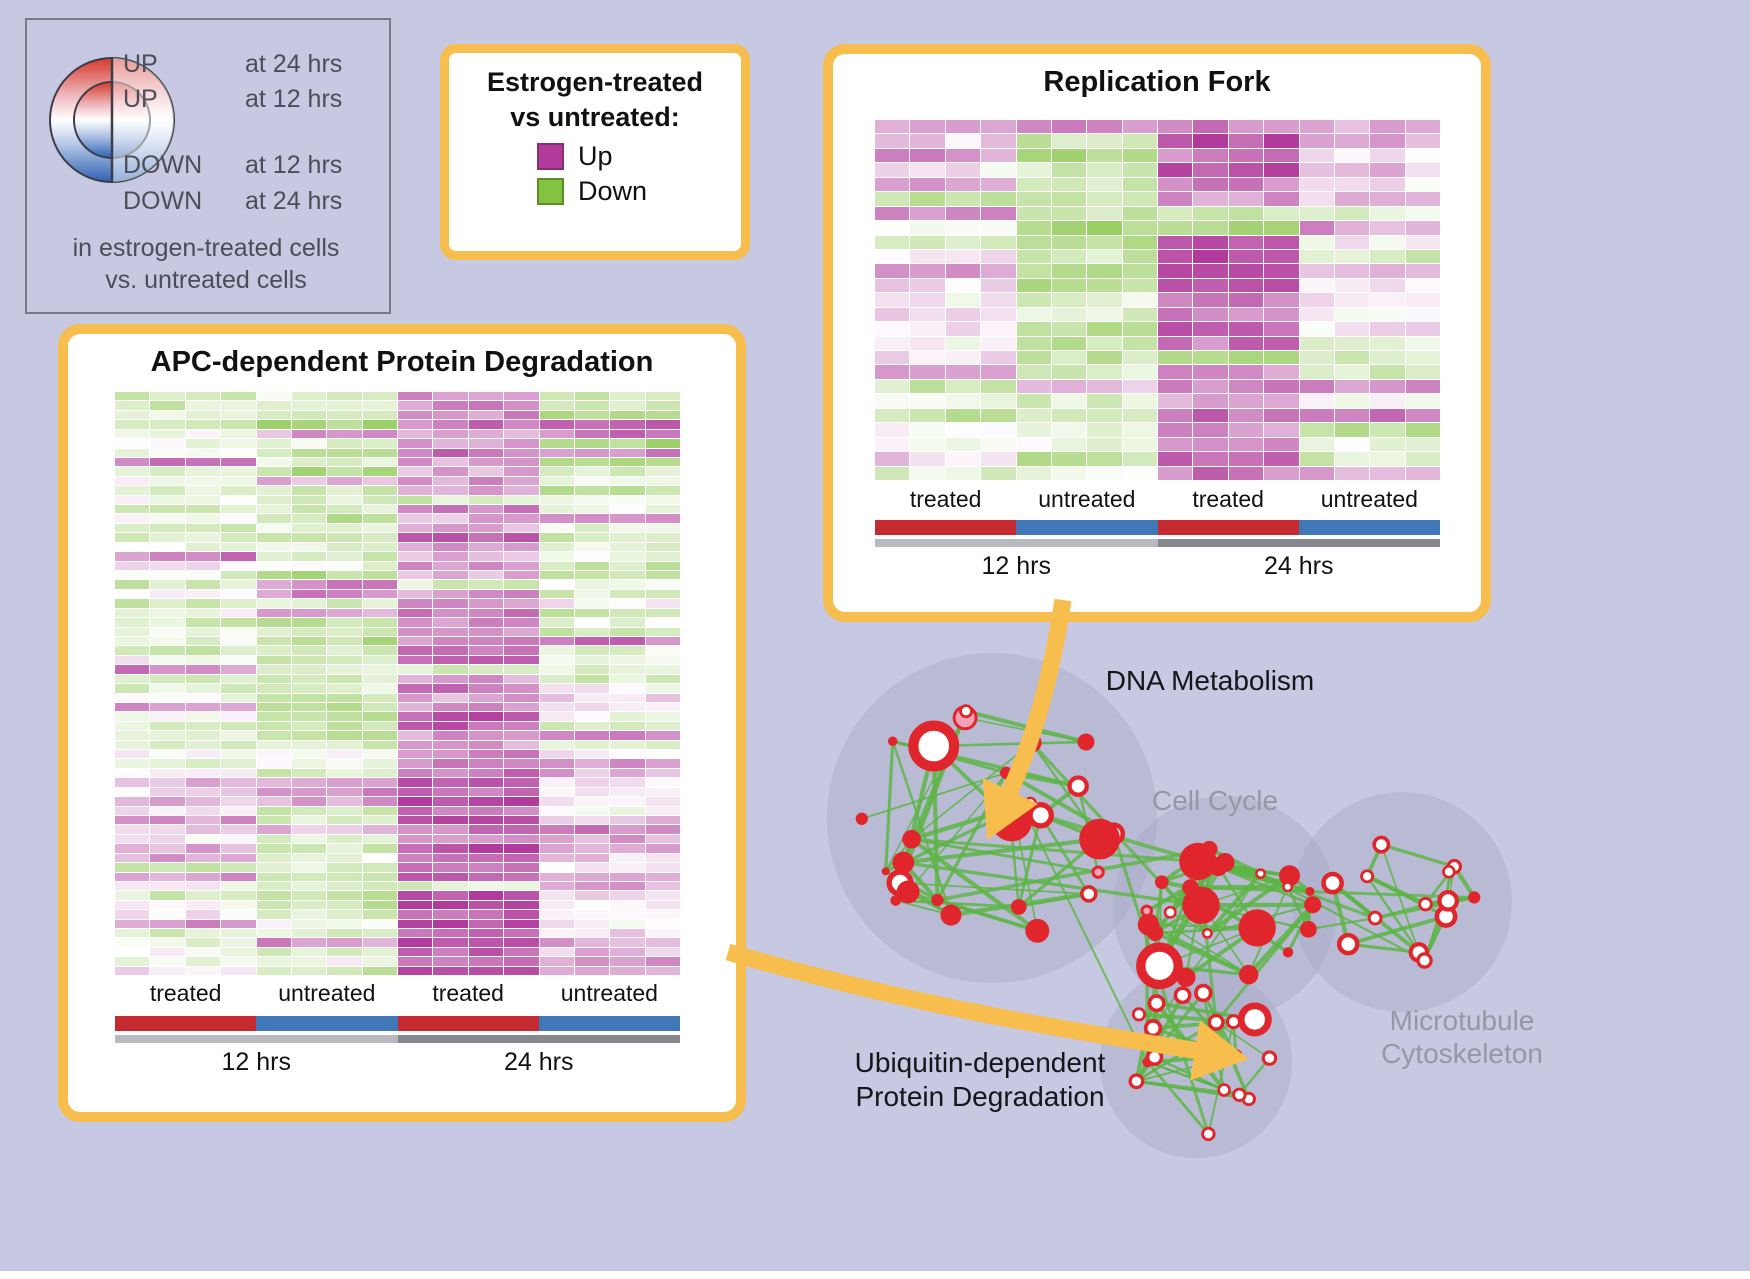 Image resolution: width=1750 pixels, height=1279 pixels. Describe the element at coordinates (595, 100) in the screenshot. I see `estrogen-legend-title: Estrogen-treated vs untreated:` at that location.